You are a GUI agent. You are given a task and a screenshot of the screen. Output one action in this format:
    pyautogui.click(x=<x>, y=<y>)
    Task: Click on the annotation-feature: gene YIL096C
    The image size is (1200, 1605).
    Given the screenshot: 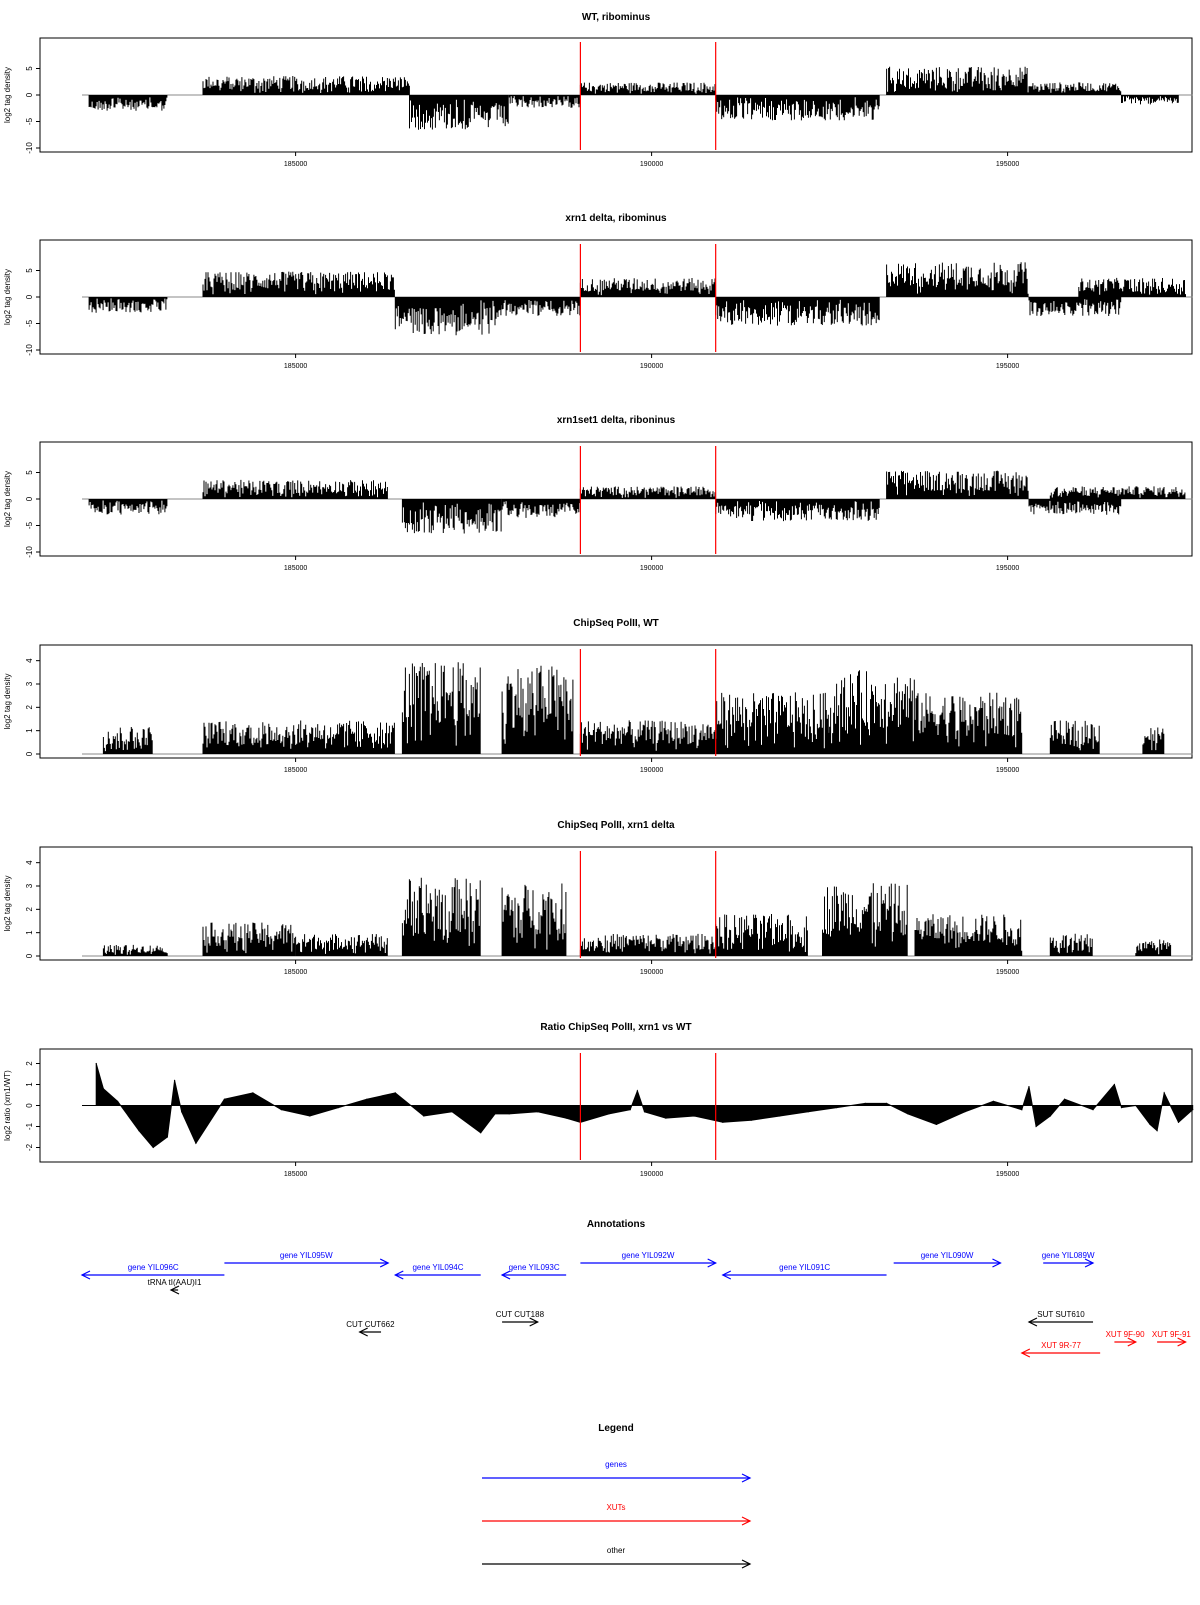 What is the action you would take?
    pyautogui.click(x=152, y=1271)
    